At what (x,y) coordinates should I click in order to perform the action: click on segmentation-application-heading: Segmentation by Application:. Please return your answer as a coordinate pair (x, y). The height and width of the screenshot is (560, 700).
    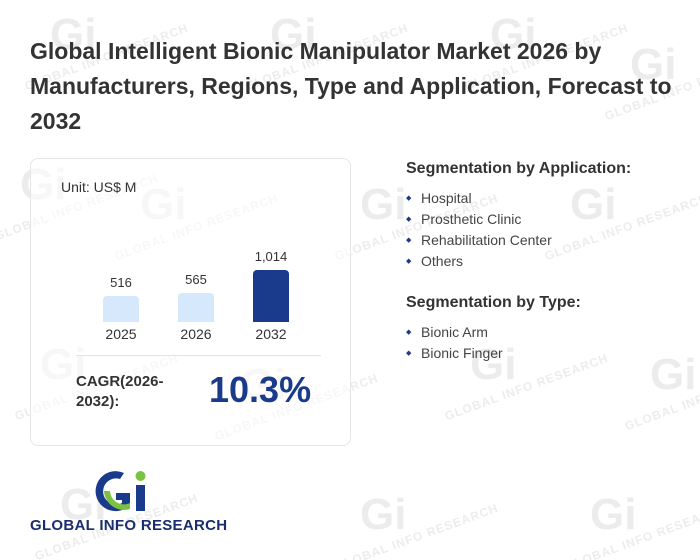
    Looking at the image, I should click on (519, 168).